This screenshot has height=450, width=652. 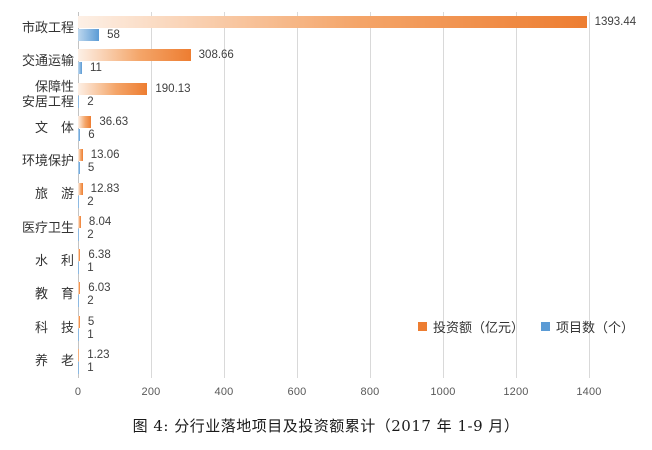 I want to click on project-count-label: 58, so click(x=113, y=35).